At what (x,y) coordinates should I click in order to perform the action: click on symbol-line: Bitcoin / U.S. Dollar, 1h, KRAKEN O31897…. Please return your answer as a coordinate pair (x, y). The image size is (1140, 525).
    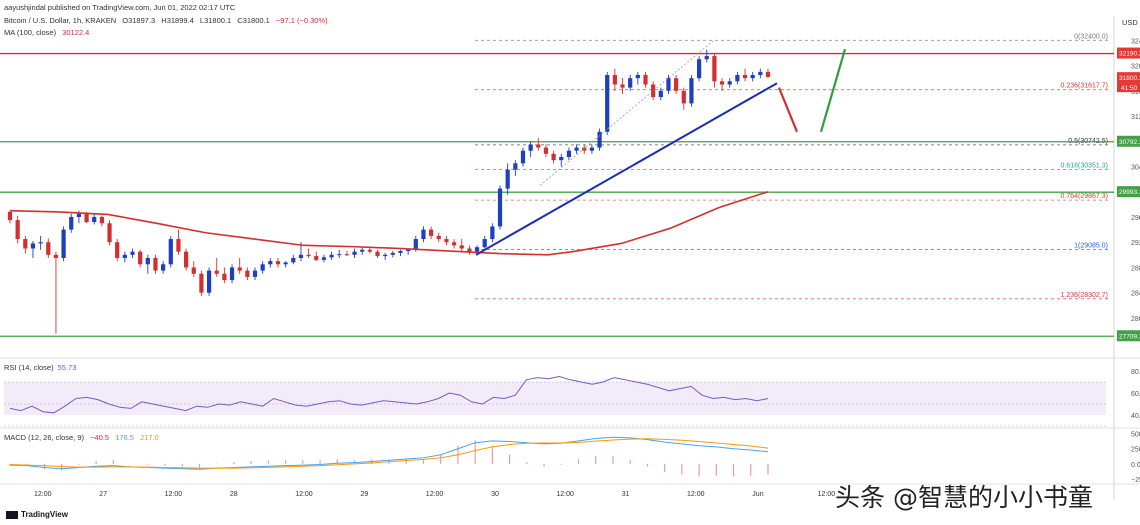
    Looking at the image, I should click on (168, 20).